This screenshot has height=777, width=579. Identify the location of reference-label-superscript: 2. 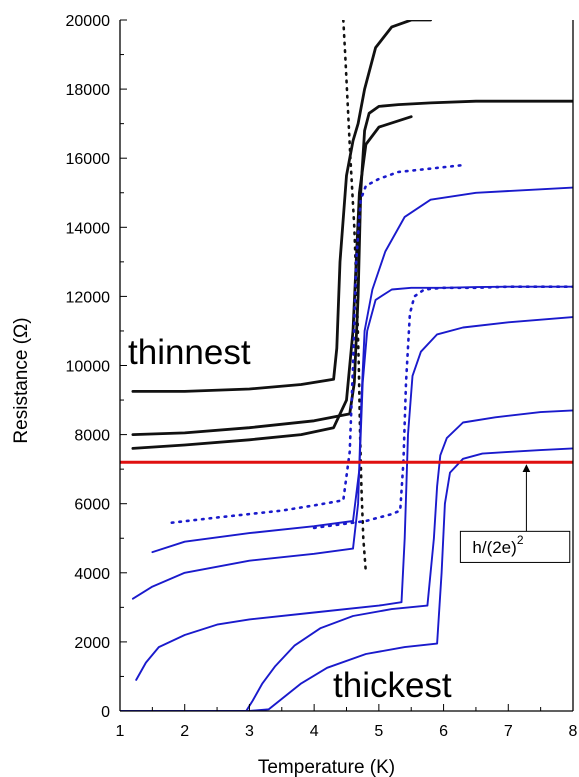
(520, 540).